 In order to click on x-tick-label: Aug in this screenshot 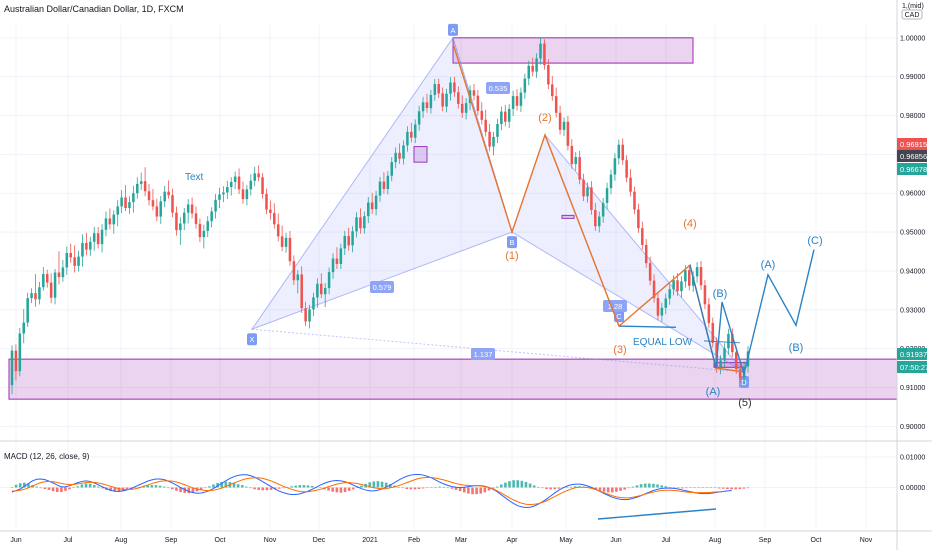, I will do `click(121, 540)`.